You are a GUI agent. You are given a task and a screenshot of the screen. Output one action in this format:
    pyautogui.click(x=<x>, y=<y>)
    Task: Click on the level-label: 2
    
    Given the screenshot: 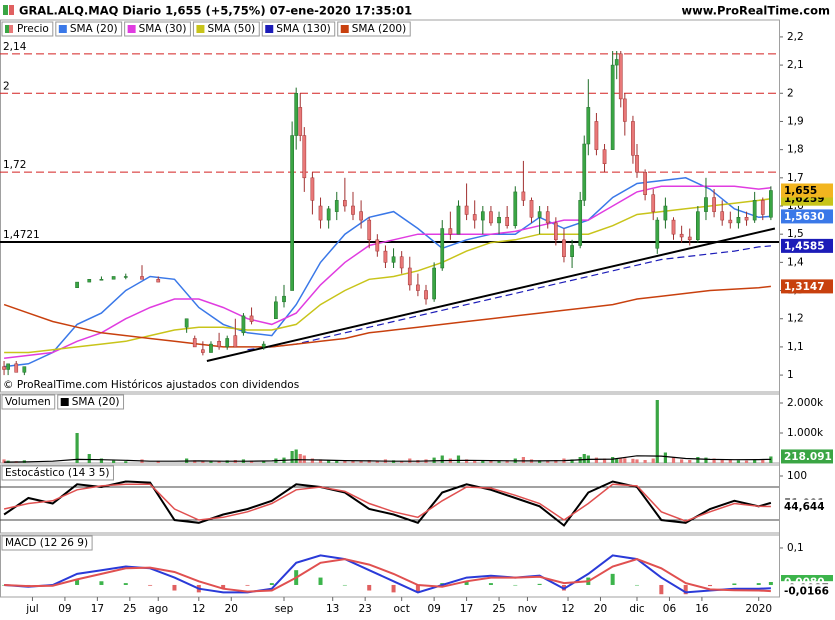 What is the action you would take?
    pyautogui.click(x=6, y=86)
    